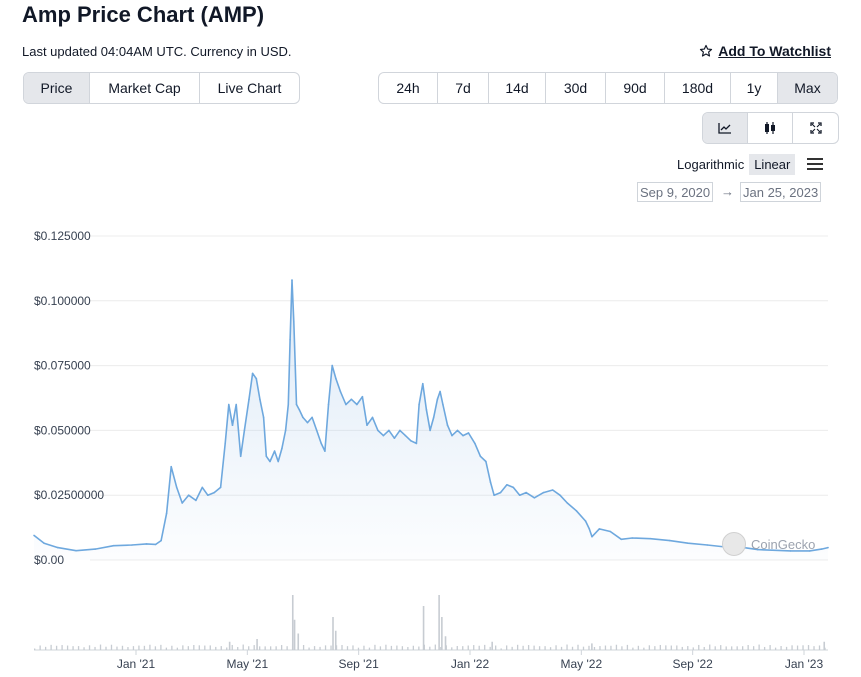  Describe the element at coordinates (408, 88) in the screenshot. I see `range-24h: 24h` at that location.